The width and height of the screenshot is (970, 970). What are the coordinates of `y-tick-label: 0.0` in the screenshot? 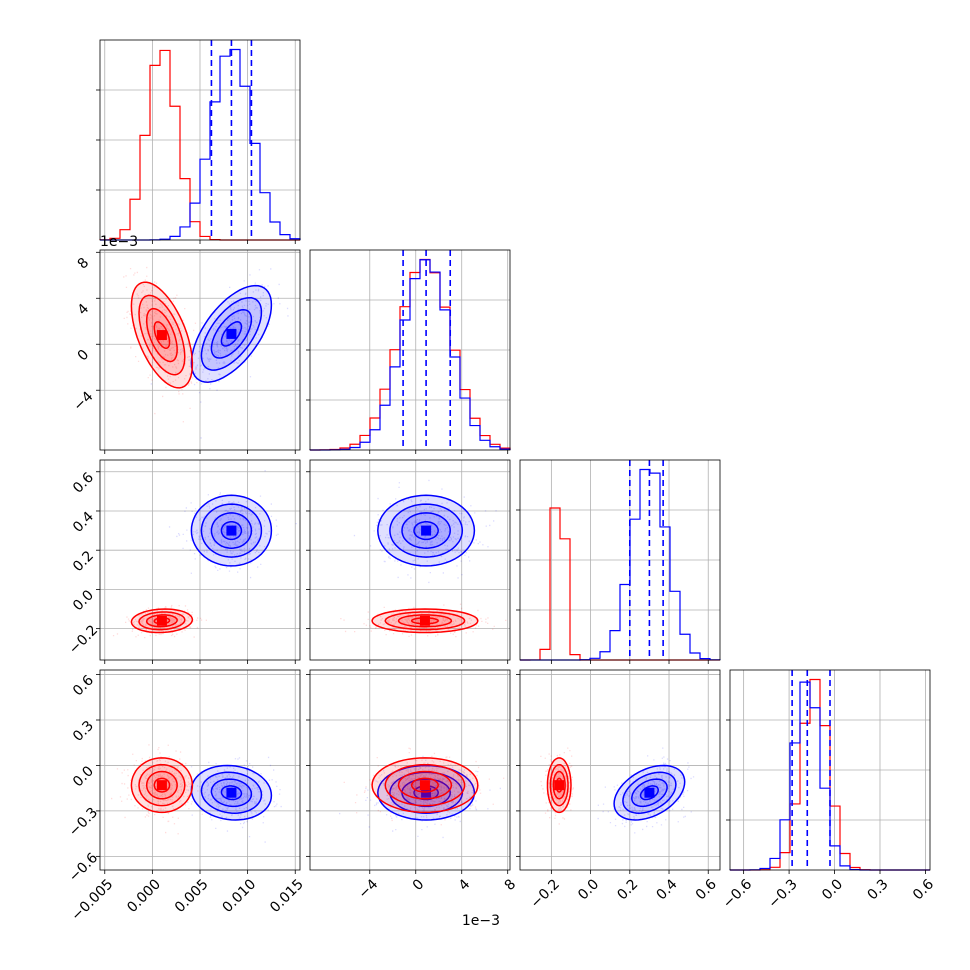 It's located at (83, 600).